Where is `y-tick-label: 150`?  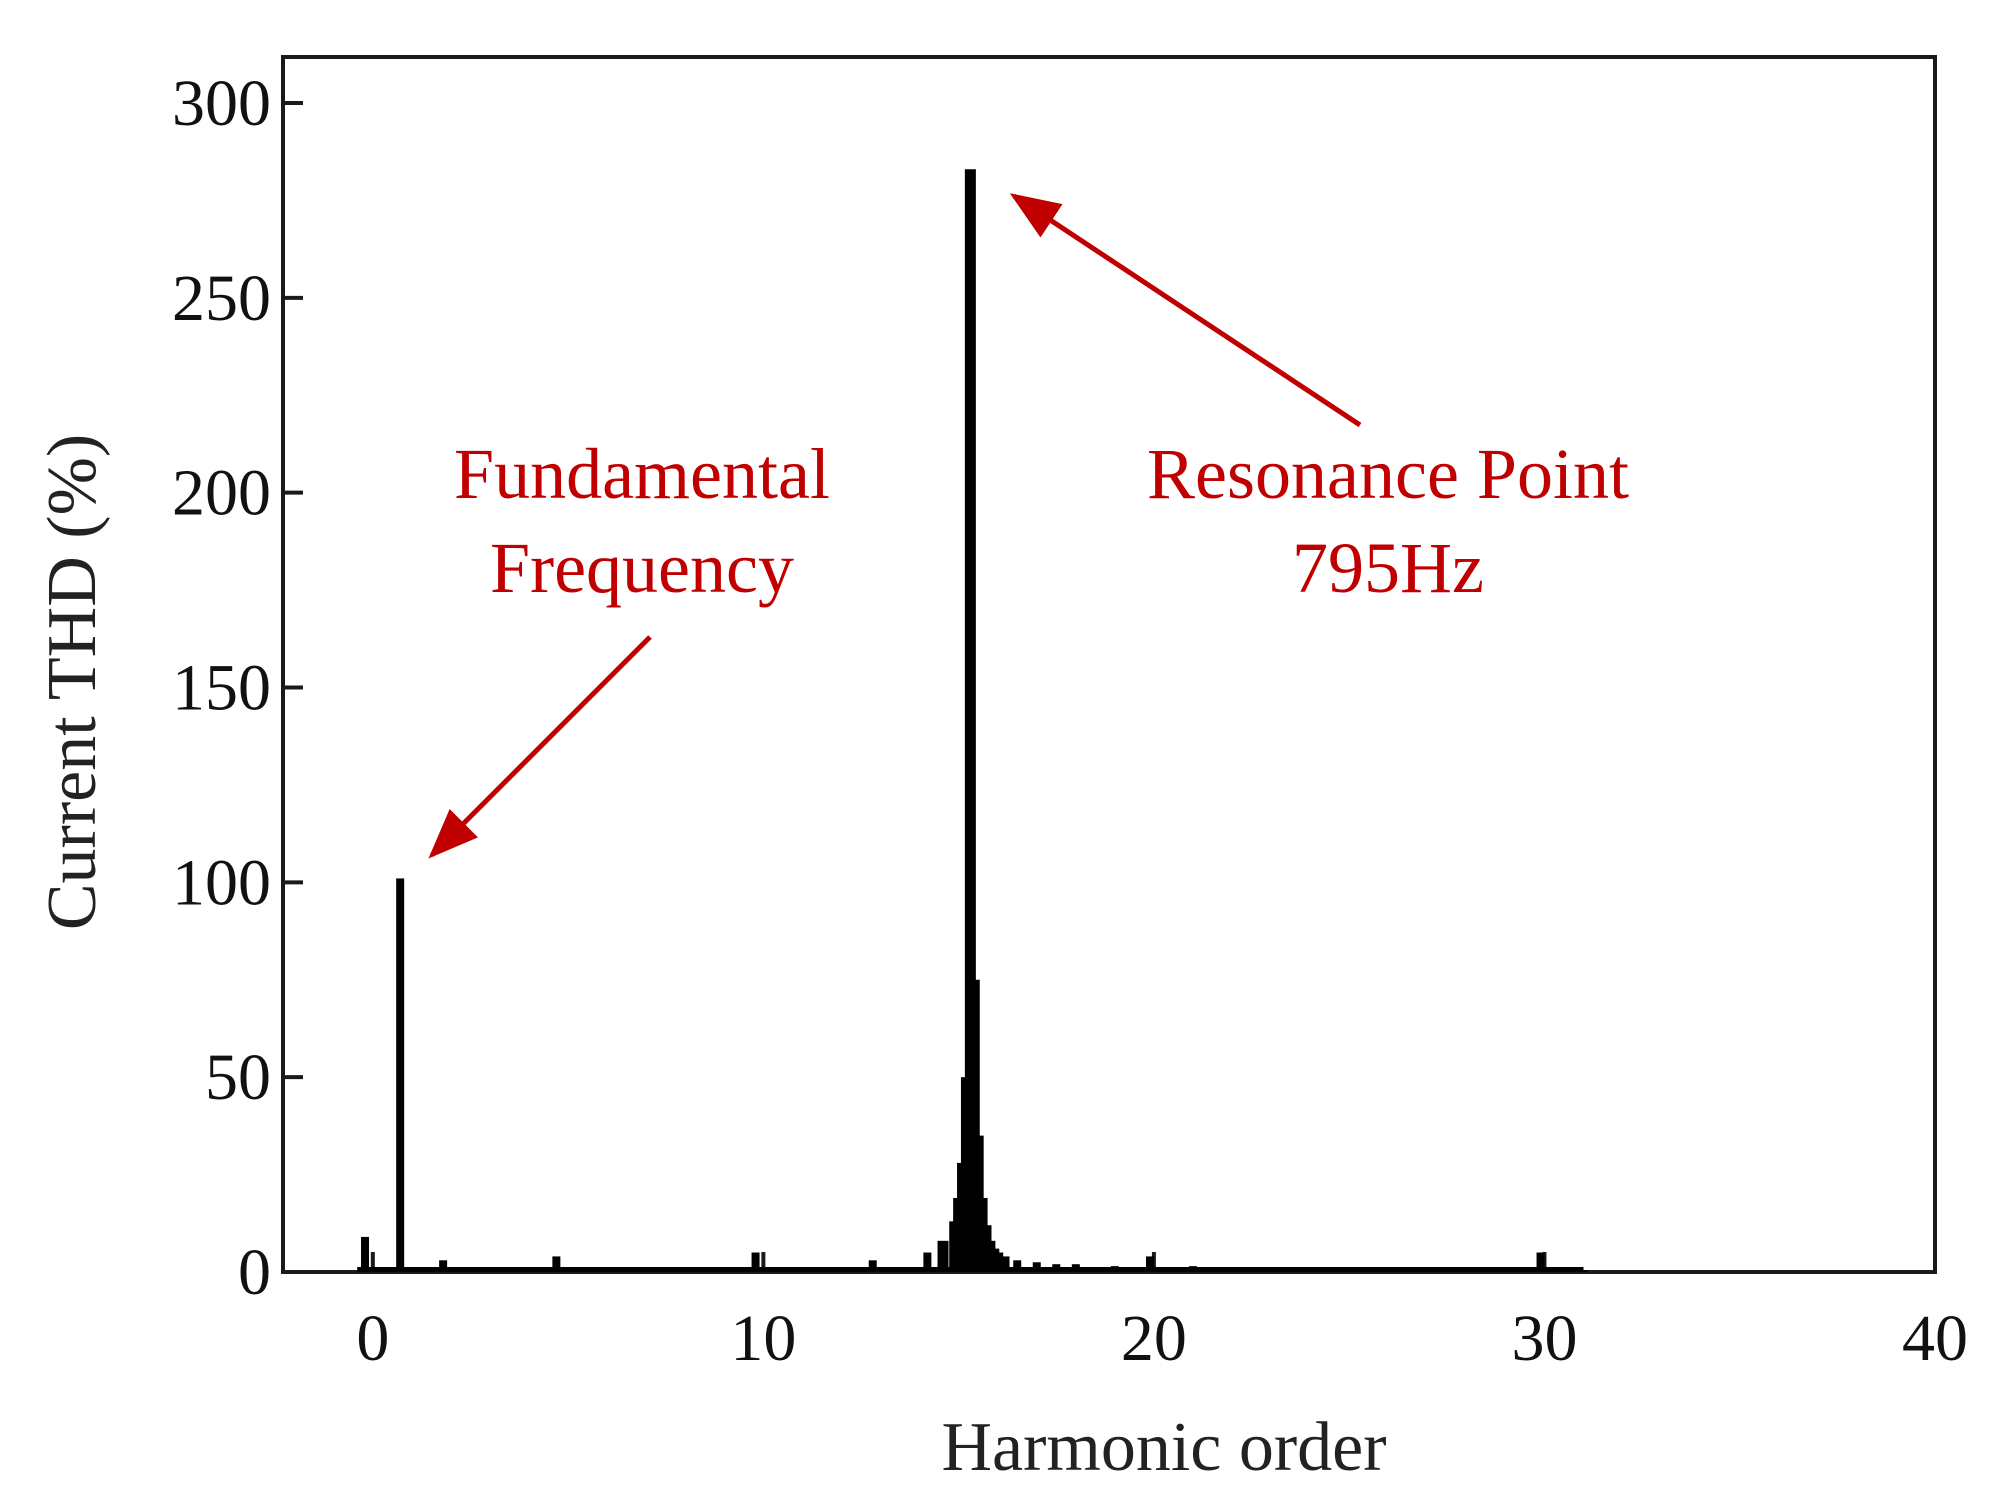 y-tick-label: 150 is located at coordinates (221, 688).